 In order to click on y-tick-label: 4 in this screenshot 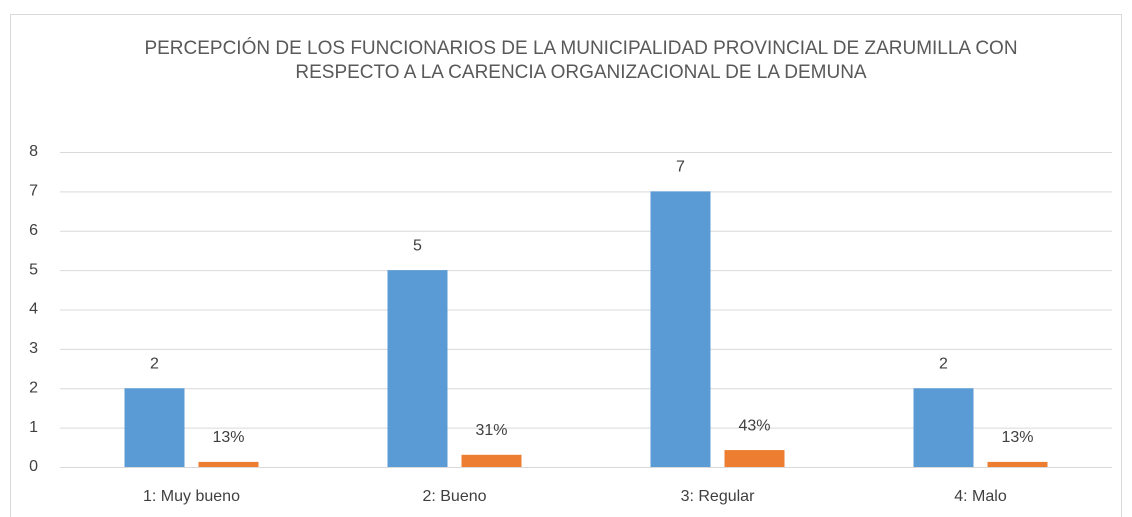, I will do `click(33, 309)`.